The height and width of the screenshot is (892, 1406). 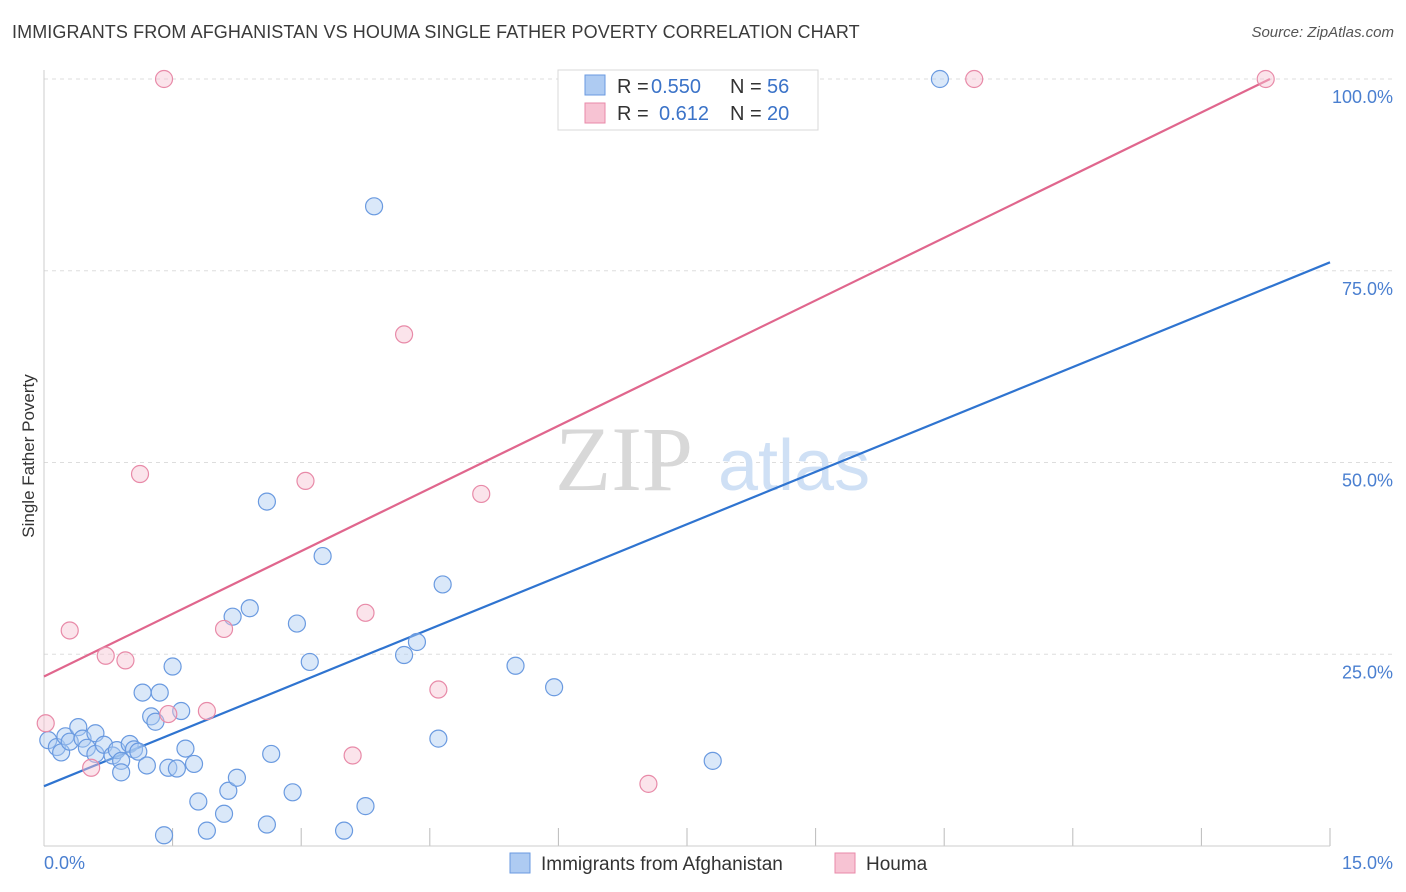 I want to click on legend-label-houma: Houma, so click(x=897, y=864).